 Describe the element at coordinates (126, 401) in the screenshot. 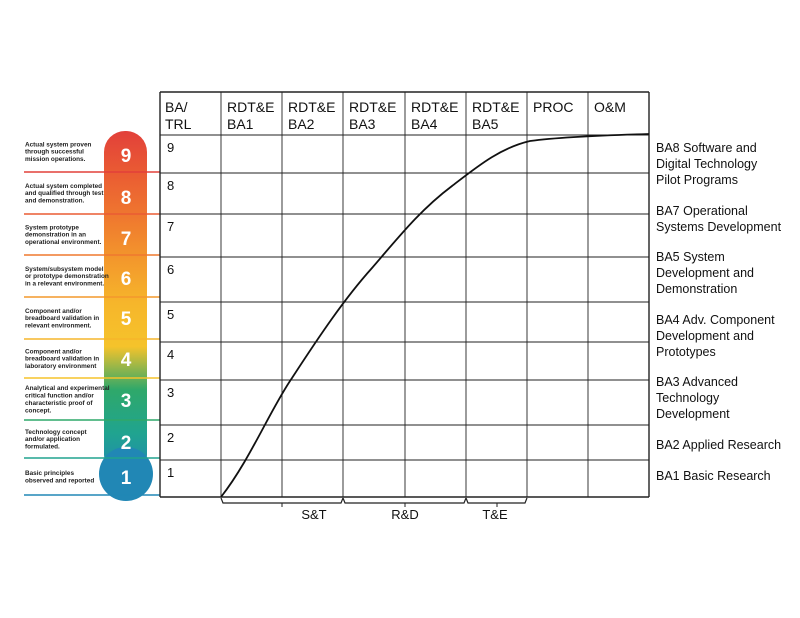

I see `trl-level-number: 3` at that location.